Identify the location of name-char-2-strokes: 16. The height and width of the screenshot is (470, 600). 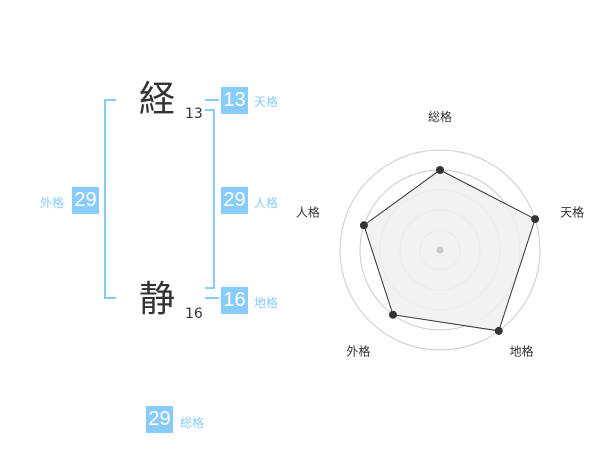
(194, 314).